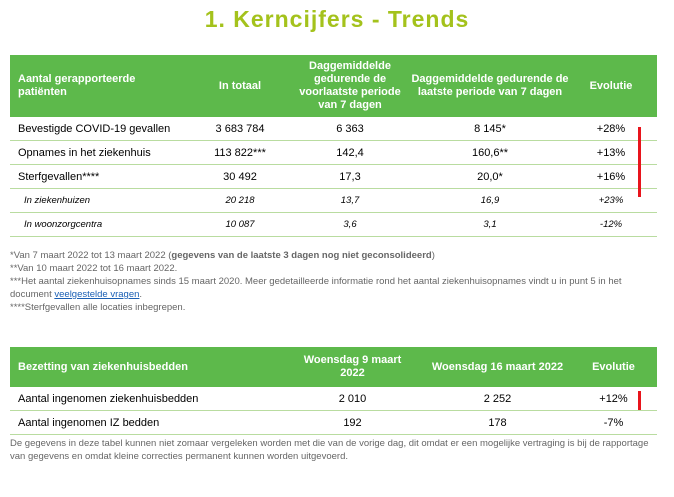  I want to click on cell: Sterfgevallen****, so click(97, 176).